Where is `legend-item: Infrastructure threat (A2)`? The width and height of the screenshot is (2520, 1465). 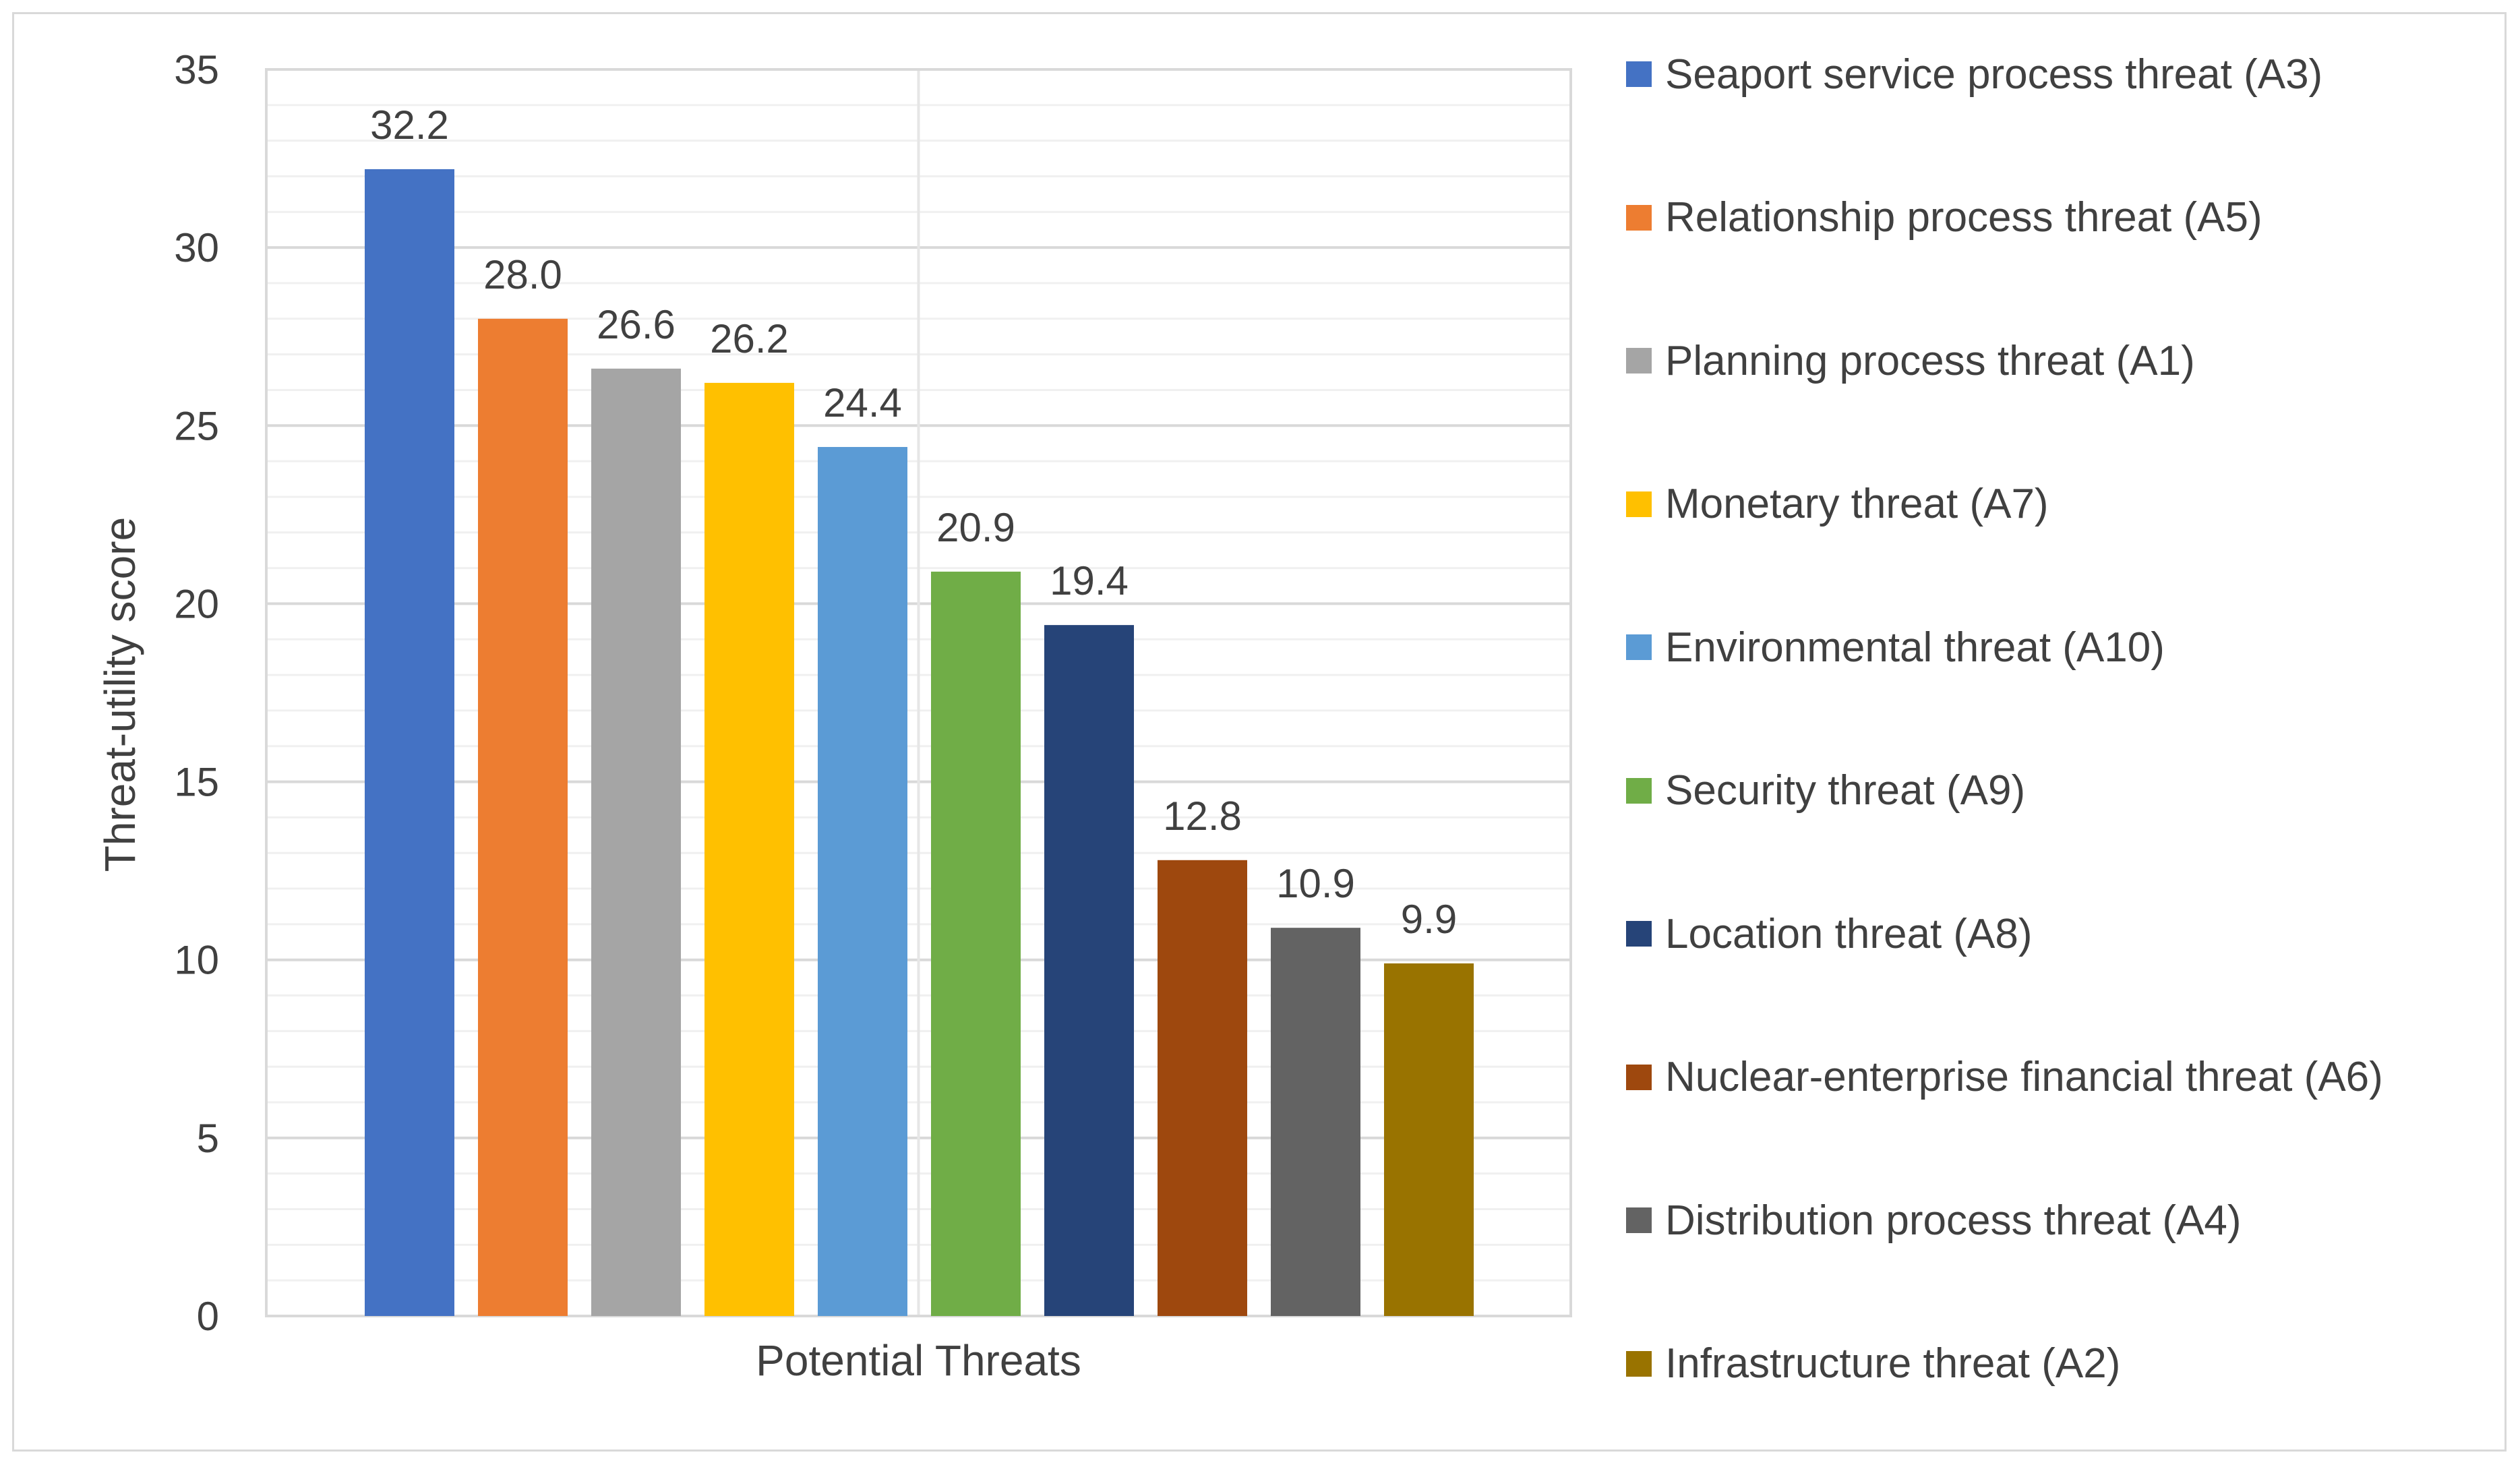
legend-item: Infrastructure threat (A2) is located at coordinates (1873, 1364).